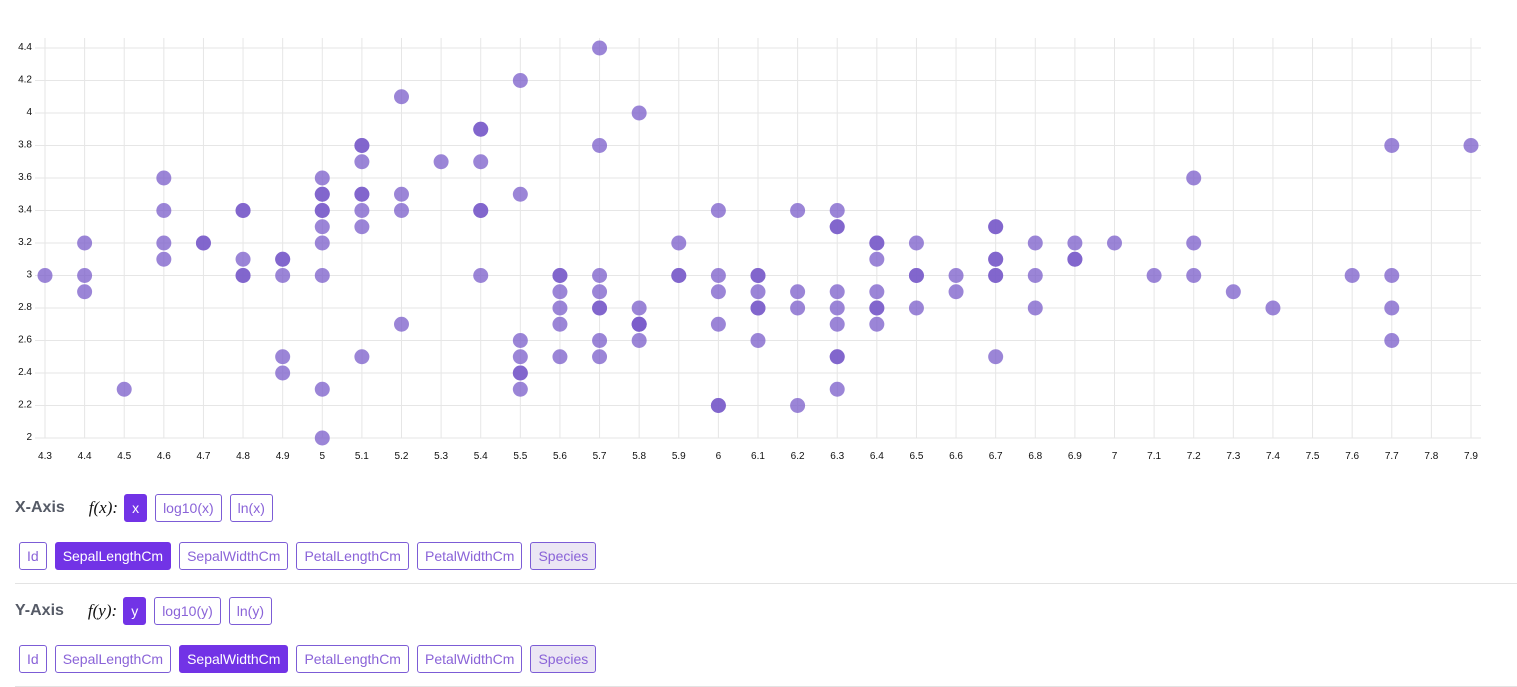 Image resolution: width=1517 pixels, height=687 pixels. What do you see at coordinates (798, 456) in the screenshot?
I see `x-tick-label: 6.2` at bounding box center [798, 456].